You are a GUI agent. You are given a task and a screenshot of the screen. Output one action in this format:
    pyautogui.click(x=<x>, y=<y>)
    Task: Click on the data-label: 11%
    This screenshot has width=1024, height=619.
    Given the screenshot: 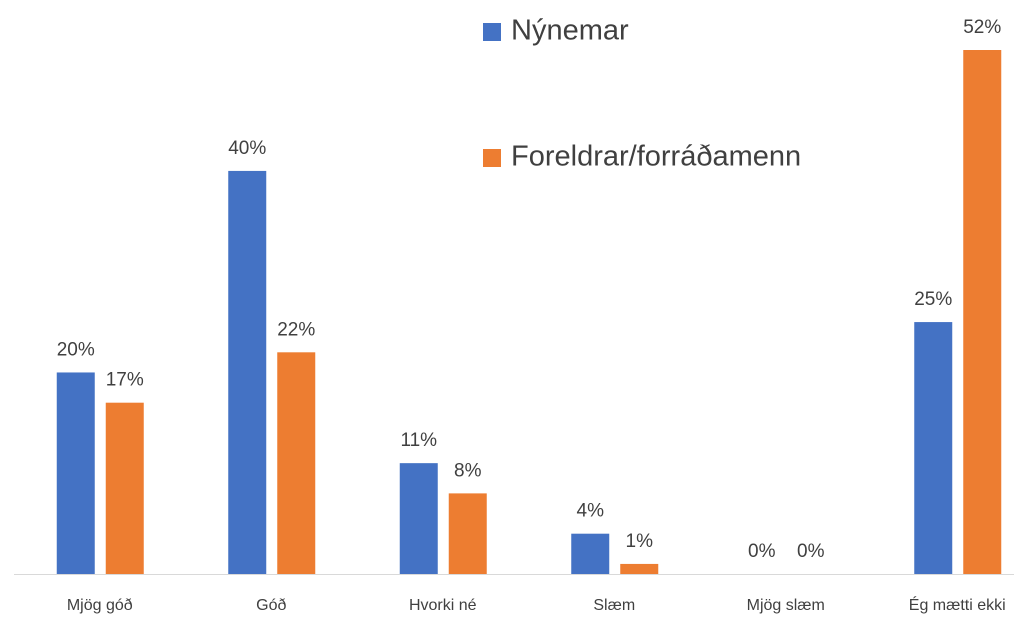 What is the action you would take?
    pyautogui.click(x=418, y=440)
    